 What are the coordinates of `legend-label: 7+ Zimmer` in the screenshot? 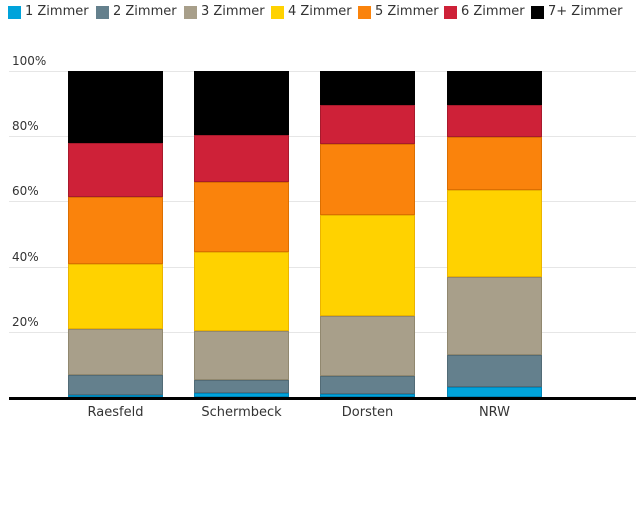 It's located at (585, 11).